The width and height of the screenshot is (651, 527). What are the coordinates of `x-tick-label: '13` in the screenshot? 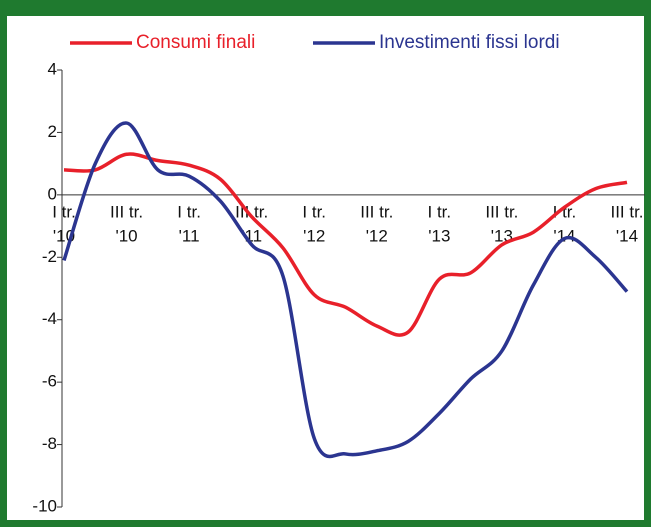 It's located at (439, 235).